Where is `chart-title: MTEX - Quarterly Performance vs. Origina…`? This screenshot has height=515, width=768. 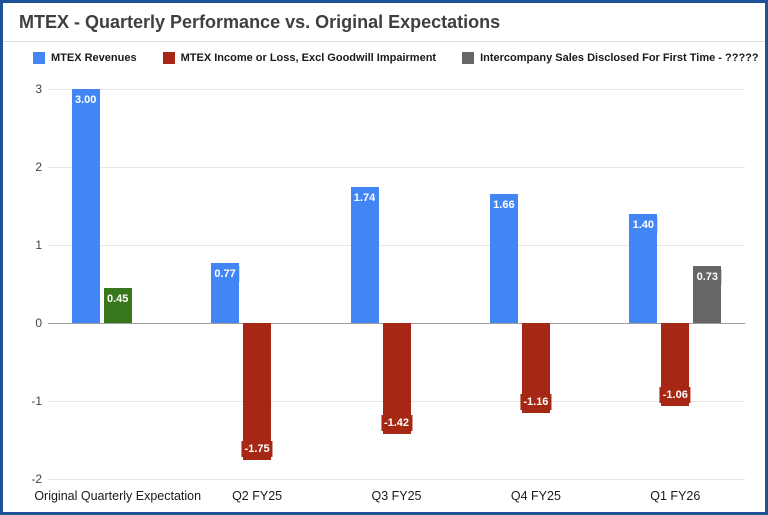
chart-title: MTEX - Quarterly Performance vs. Origina… is located at coordinates (260, 22).